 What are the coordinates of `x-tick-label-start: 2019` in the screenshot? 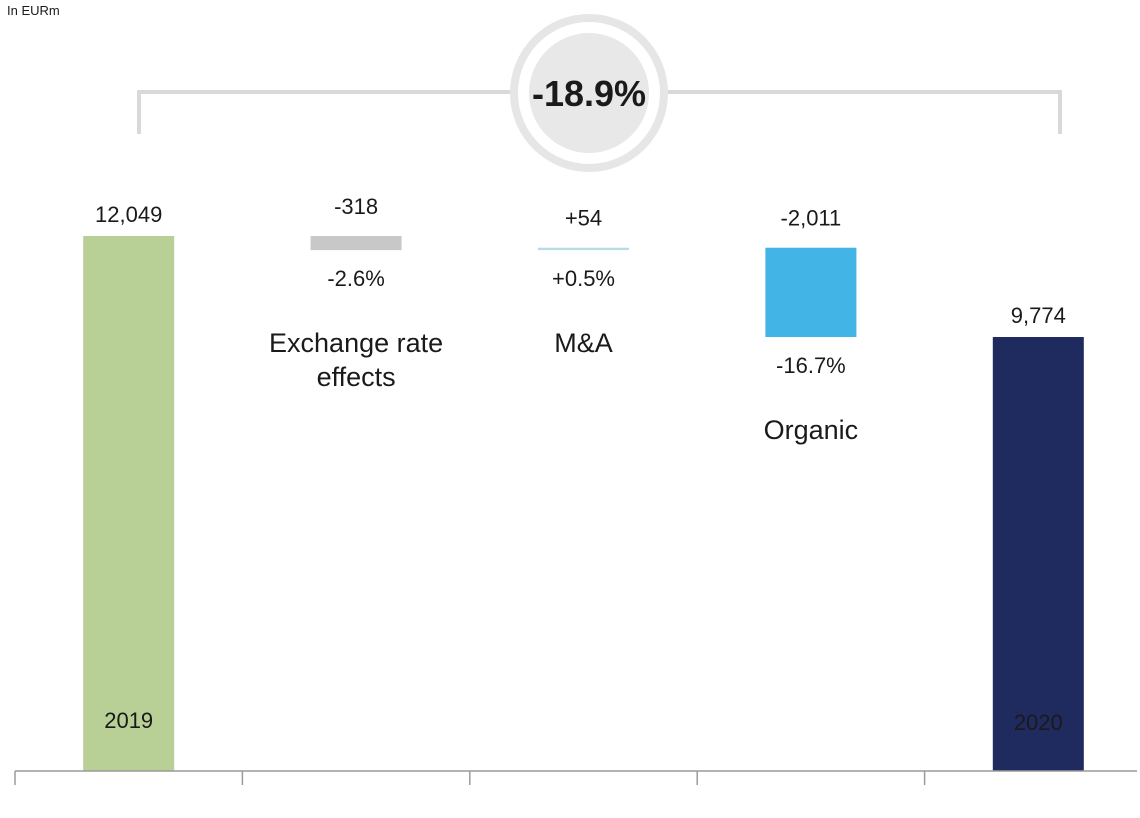 It's located at (128, 720).